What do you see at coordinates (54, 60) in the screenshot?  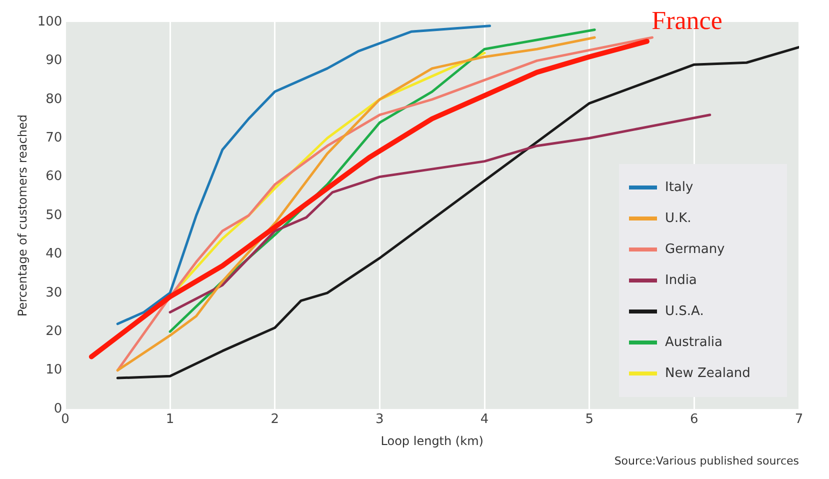 I see `y-tick-label: 90` at bounding box center [54, 60].